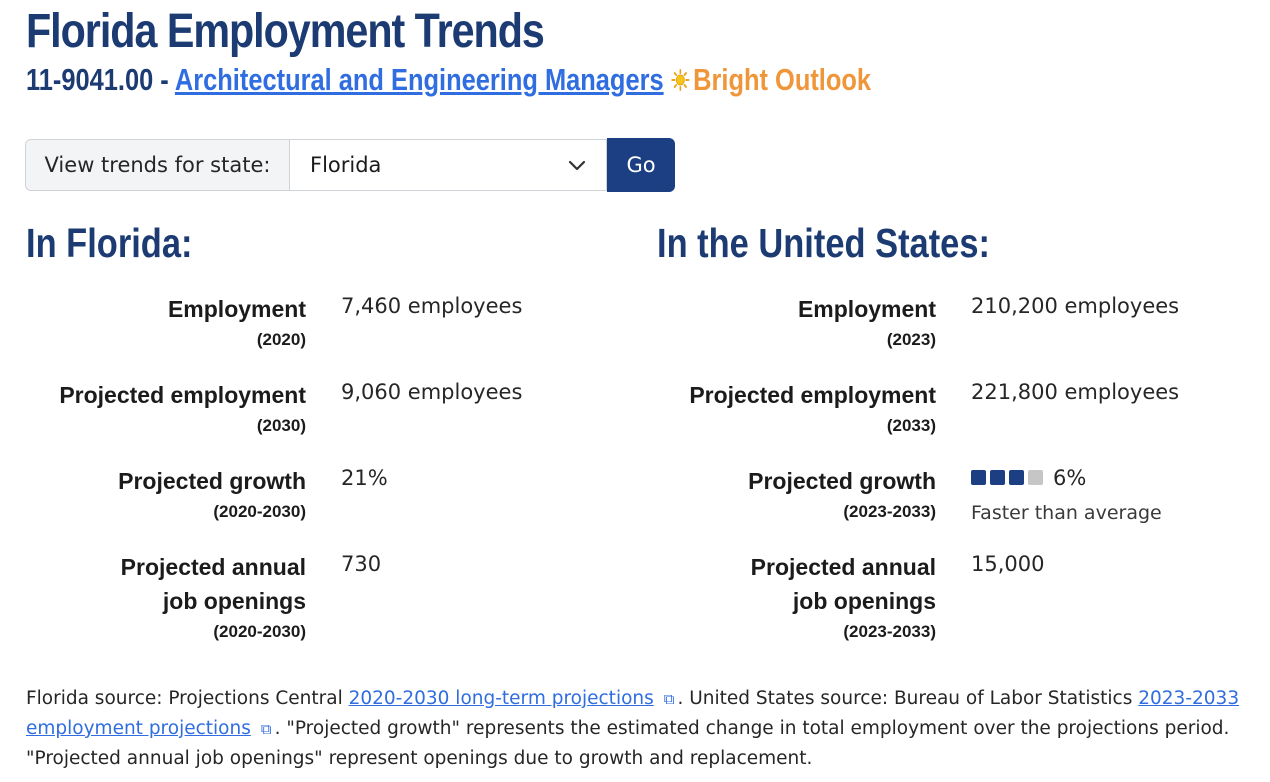 Image resolution: width=1270 pixels, height=782 pixels. Describe the element at coordinates (448, 165) in the screenshot. I see `state-select: Florida` at that location.